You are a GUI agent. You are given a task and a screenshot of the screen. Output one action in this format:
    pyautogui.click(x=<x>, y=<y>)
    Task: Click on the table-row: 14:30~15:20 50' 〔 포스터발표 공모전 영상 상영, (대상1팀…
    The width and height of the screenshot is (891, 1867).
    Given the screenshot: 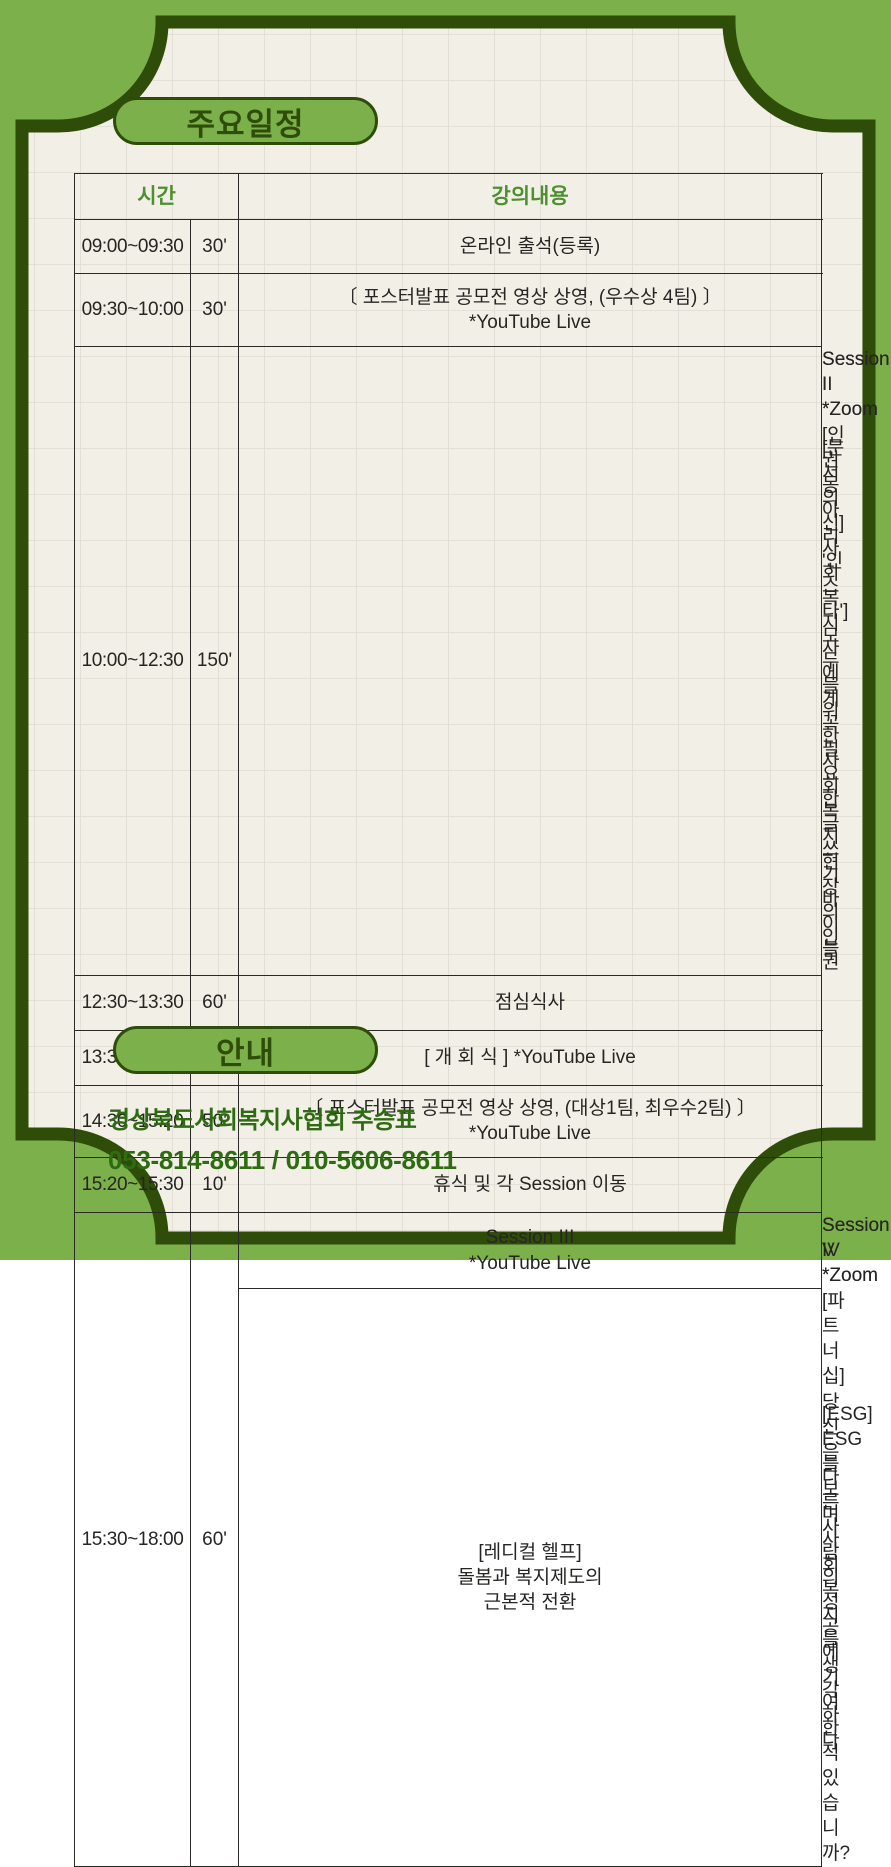 What is the action you would take?
    pyautogui.click(x=448, y=1121)
    